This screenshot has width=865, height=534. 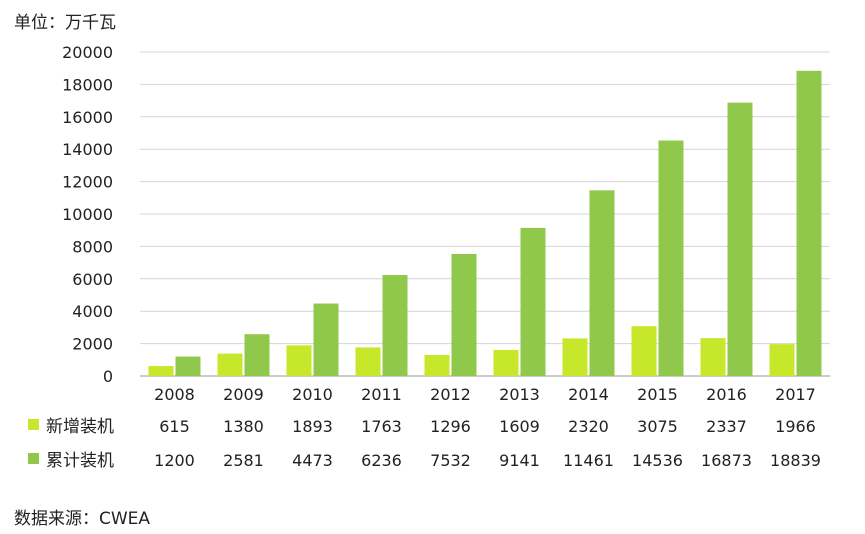 I want to click on y-tick-label: 20000, so click(x=87, y=52).